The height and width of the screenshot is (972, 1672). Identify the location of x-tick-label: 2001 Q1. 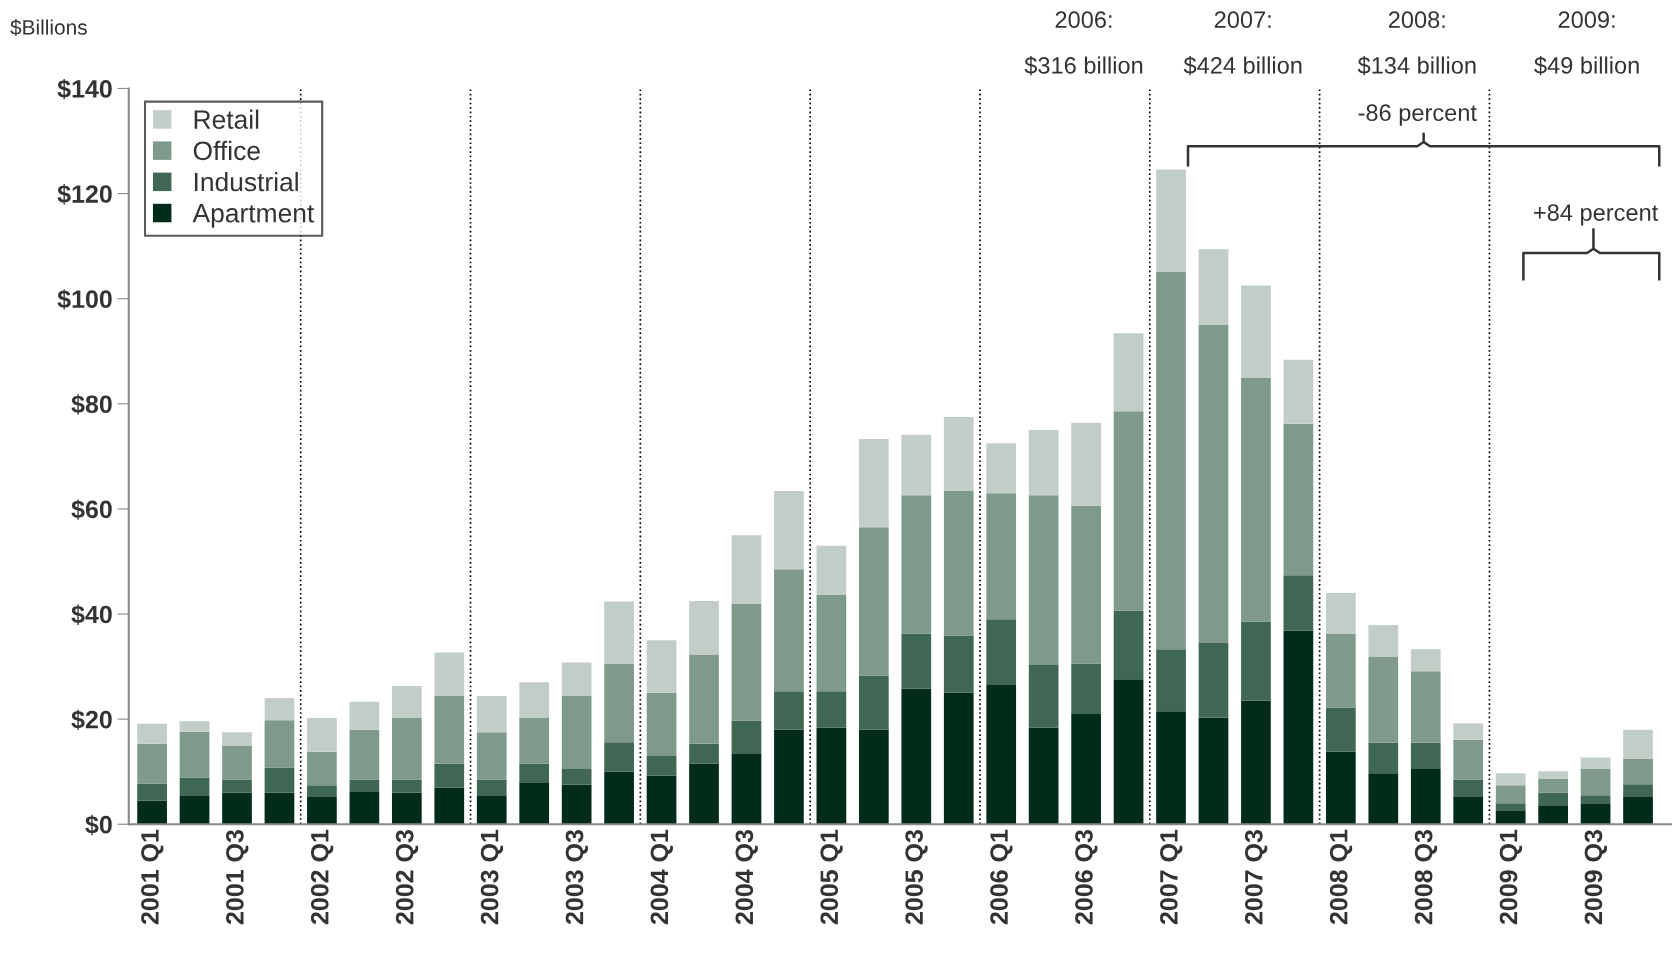
(152, 877).